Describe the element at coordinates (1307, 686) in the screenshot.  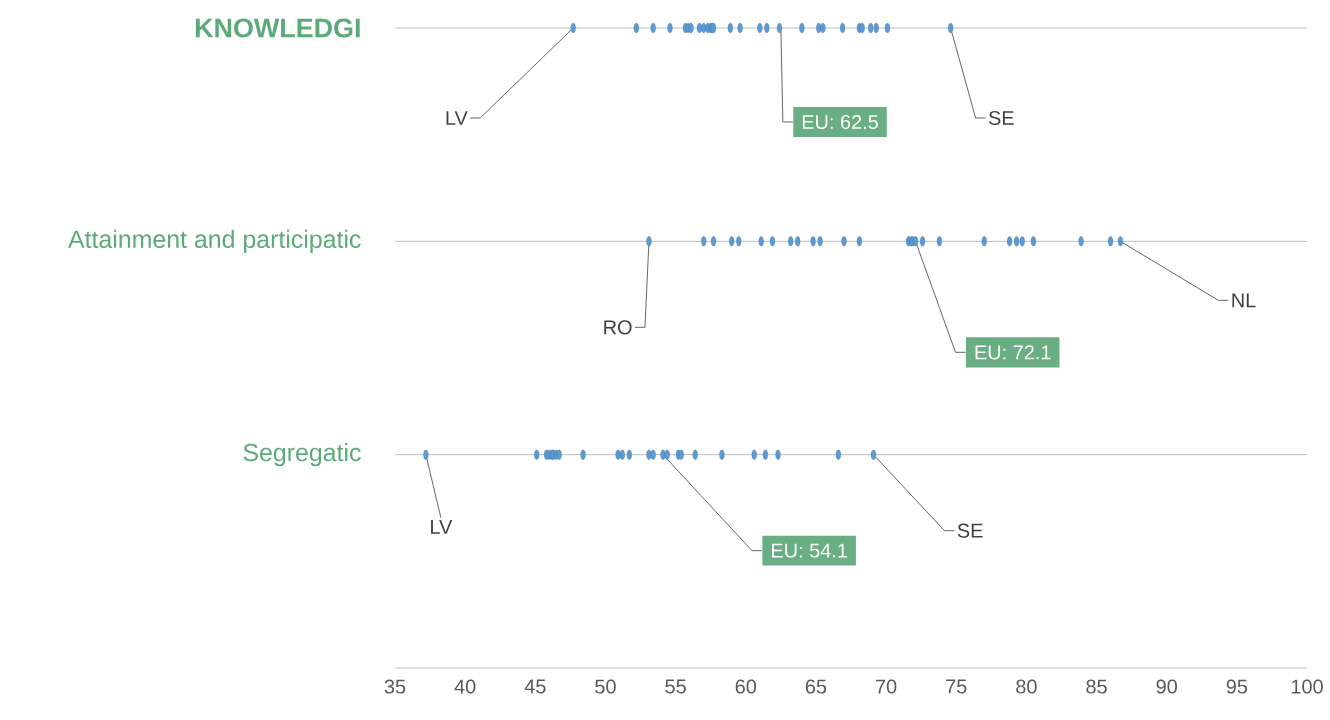
I see `x-tick-label: 100` at that location.